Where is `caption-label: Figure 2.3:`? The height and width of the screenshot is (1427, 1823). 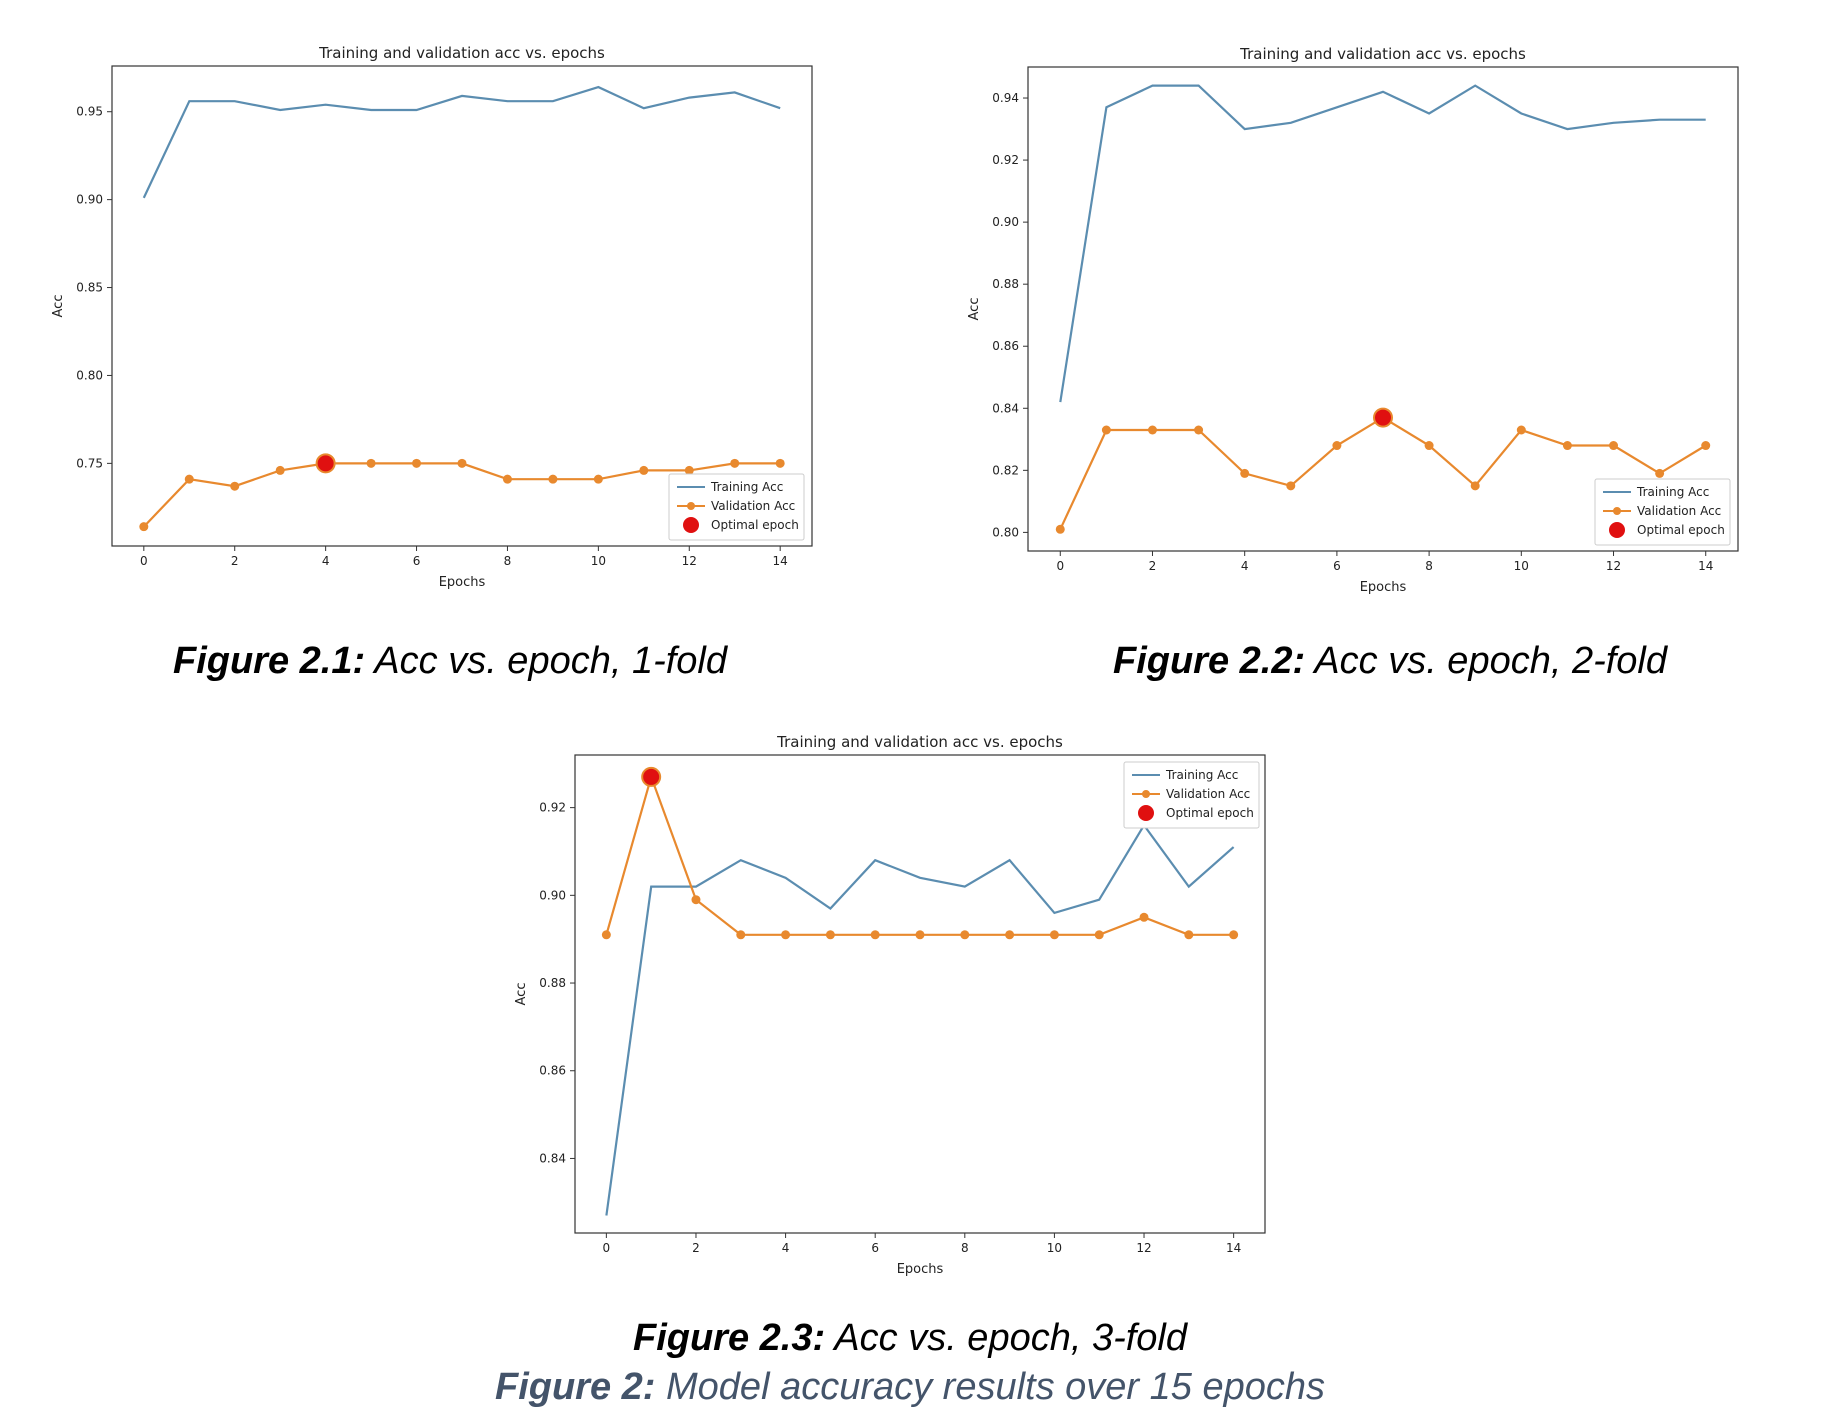
caption-label: Figure 2.3: is located at coordinates (729, 1338).